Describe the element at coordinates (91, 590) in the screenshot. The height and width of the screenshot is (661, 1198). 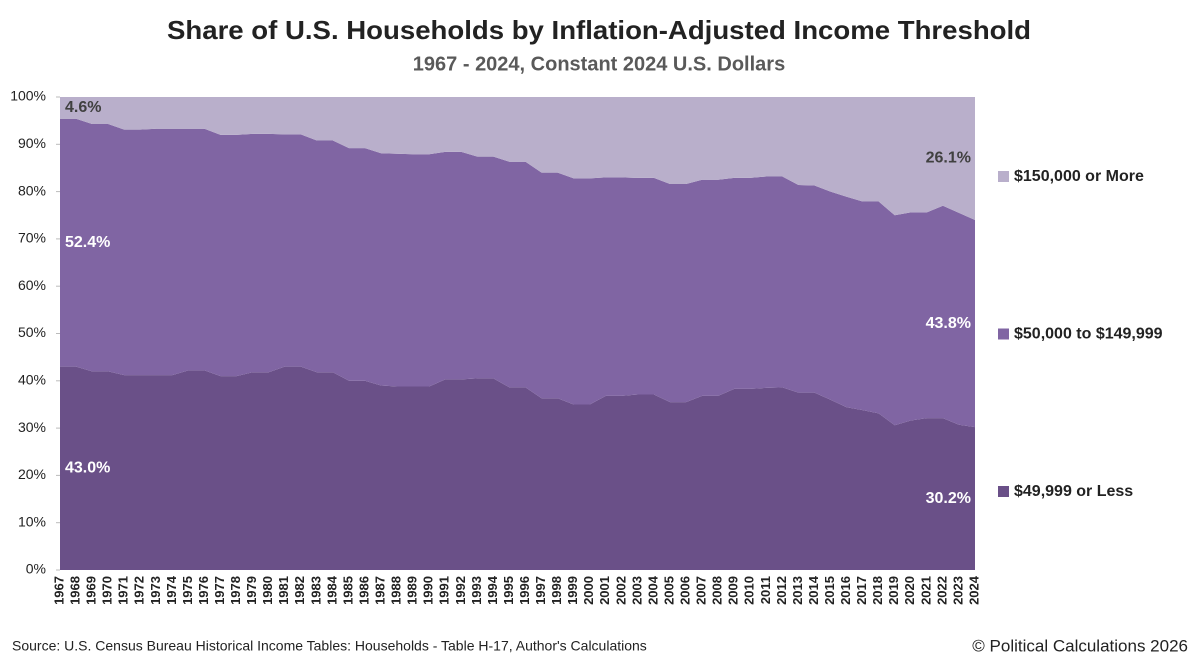
I see `x-tick-label: 1969` at that location.